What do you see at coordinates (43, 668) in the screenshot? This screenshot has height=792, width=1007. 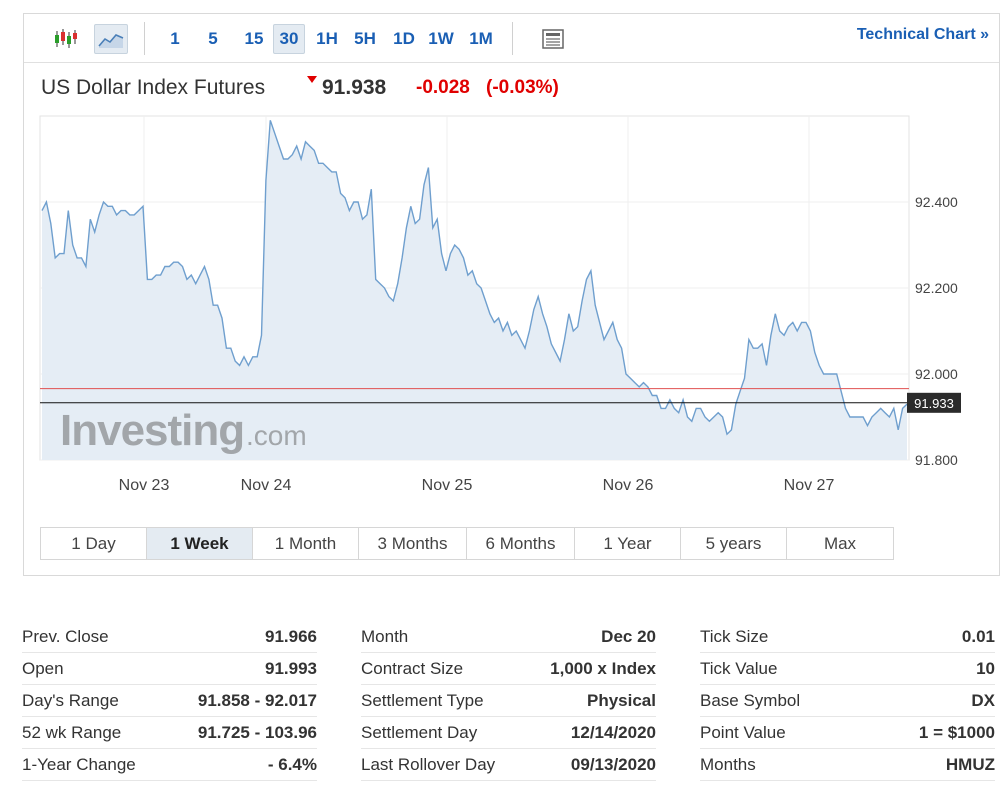 I see `stat-label: Open` at bounding box center [43, 668].